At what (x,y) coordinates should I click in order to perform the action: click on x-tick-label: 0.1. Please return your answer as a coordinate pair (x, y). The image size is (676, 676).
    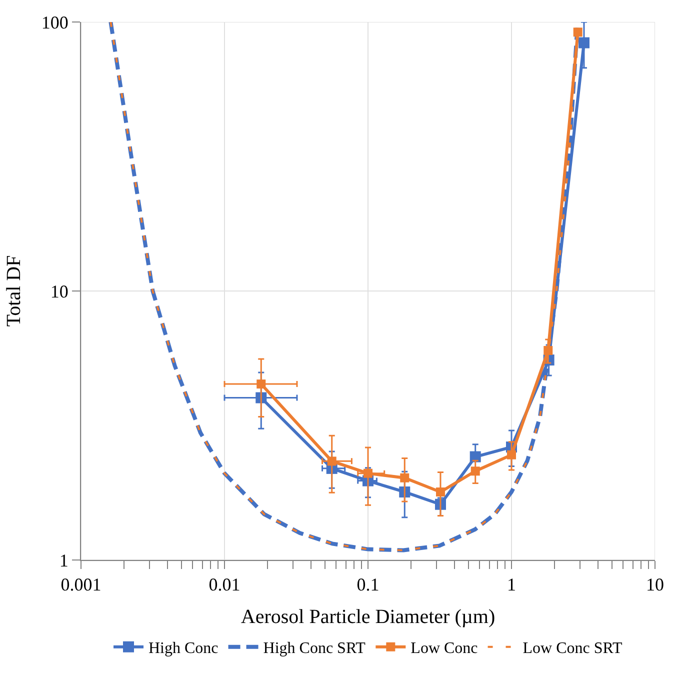
    Looking at the image, I should click on (368, 584).